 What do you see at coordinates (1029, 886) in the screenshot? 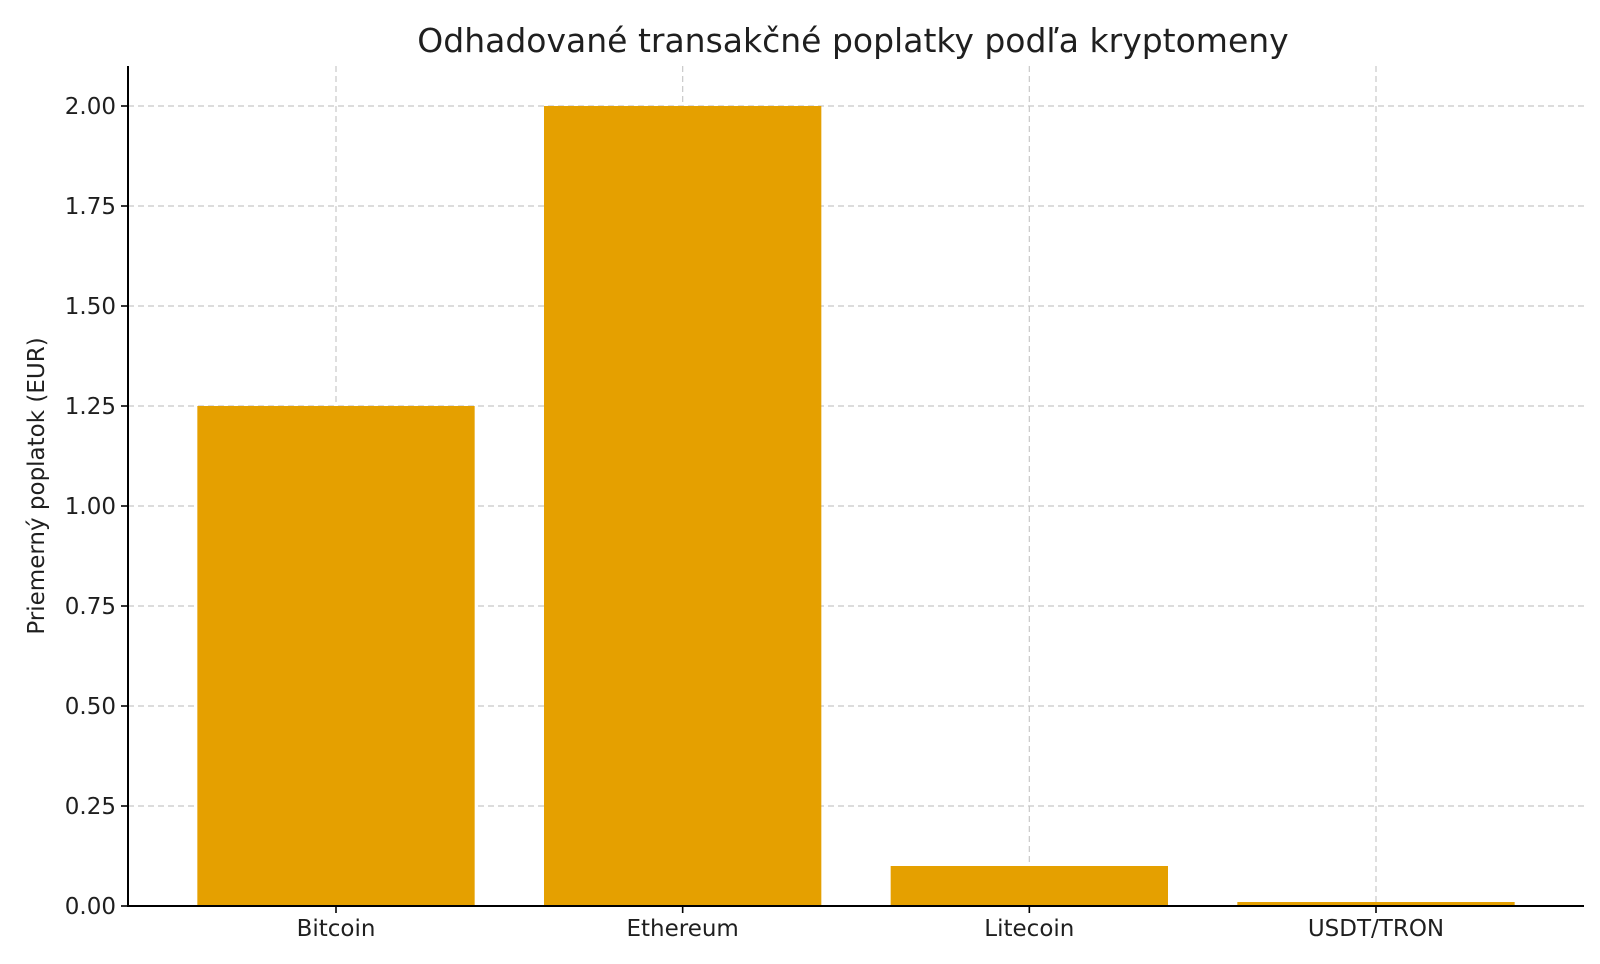
I see `bar-litecoin` at bounding box center [1029, 886].